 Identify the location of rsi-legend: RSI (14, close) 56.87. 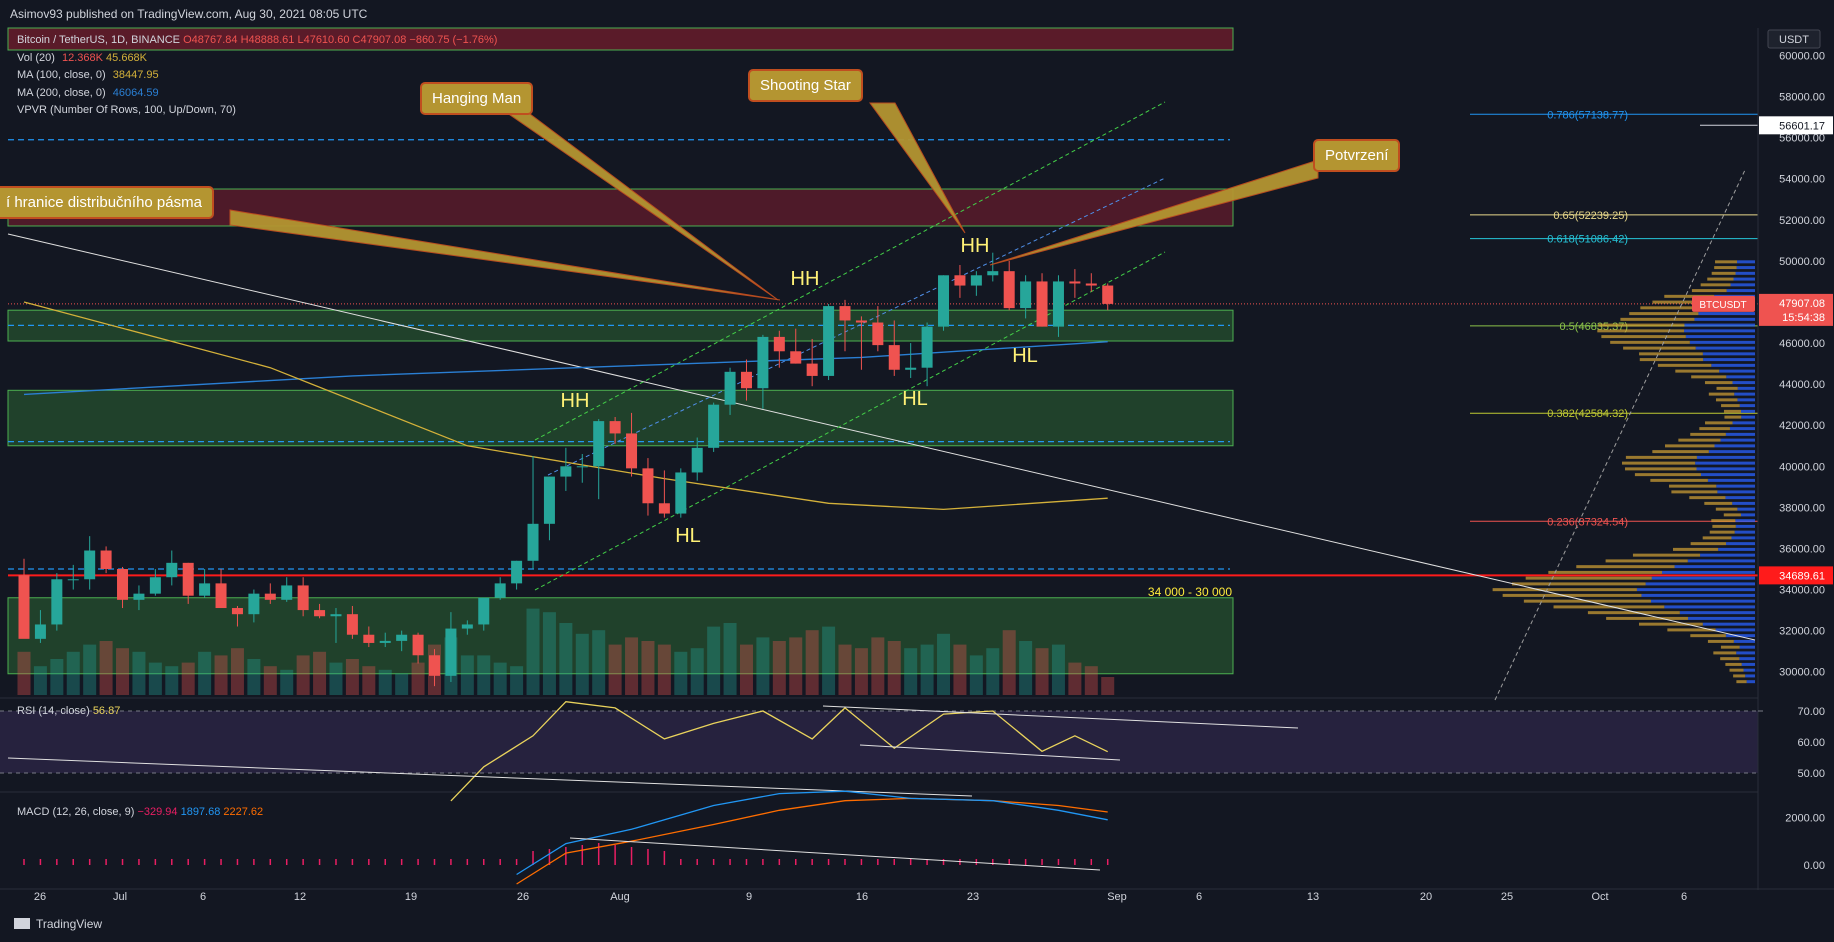
(68, 711).